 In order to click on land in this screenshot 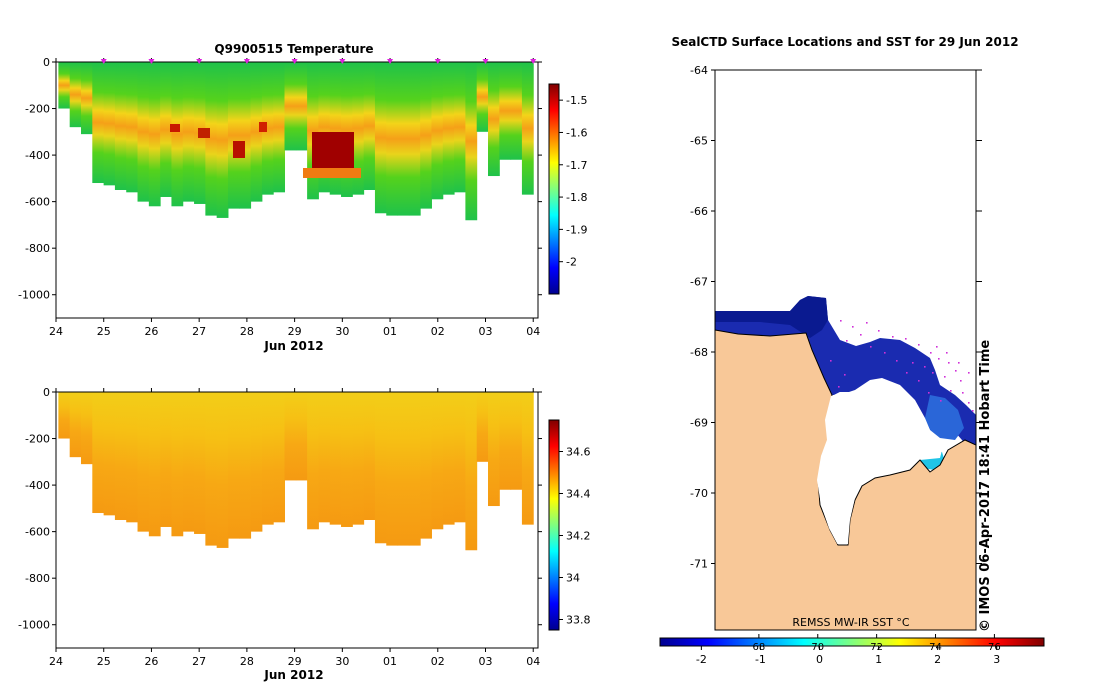, I will do `click(845, 479)`.